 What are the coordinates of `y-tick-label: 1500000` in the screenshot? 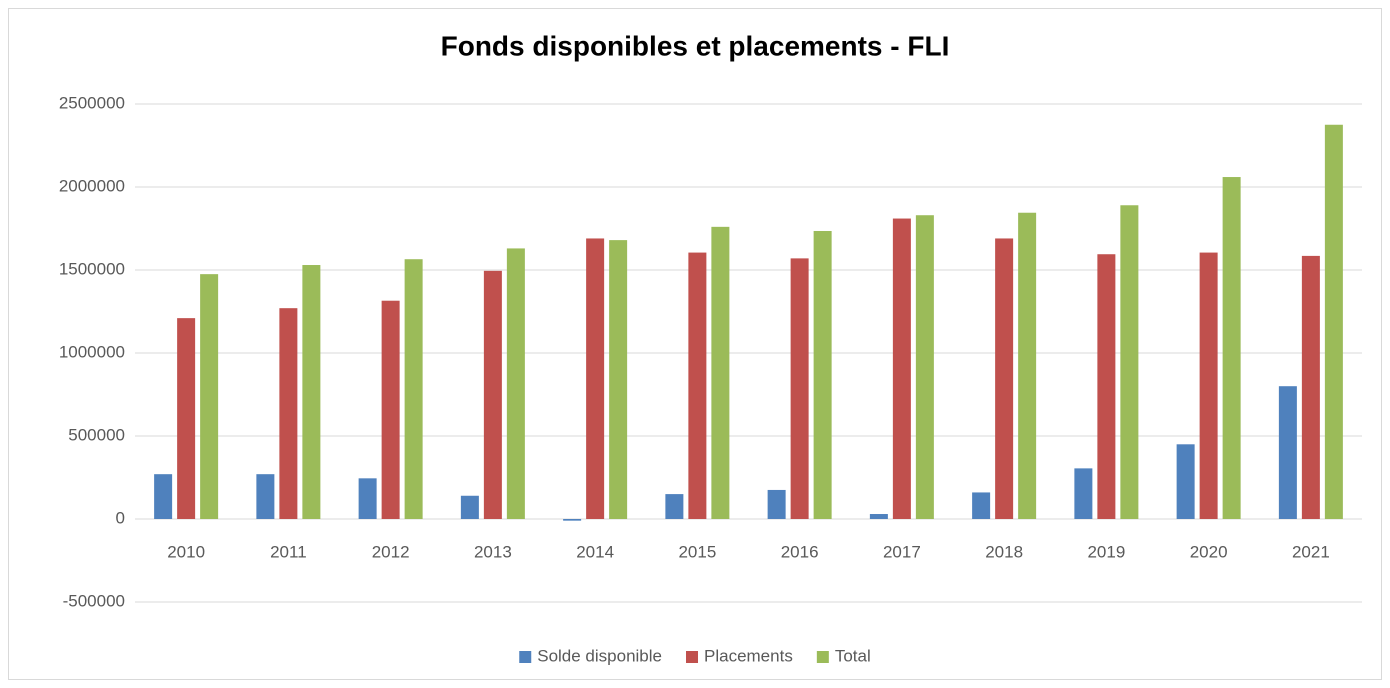 It's located at (92, 268).